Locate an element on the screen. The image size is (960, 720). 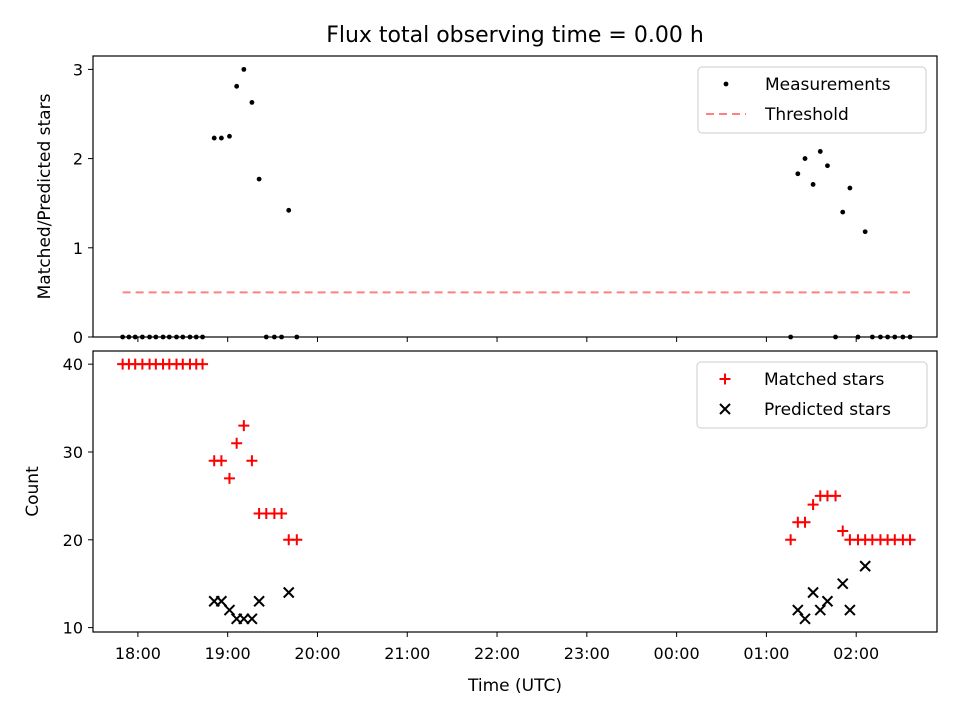
y-axis-label: Matched/Predicted stars is located at coordinates (45, 196).